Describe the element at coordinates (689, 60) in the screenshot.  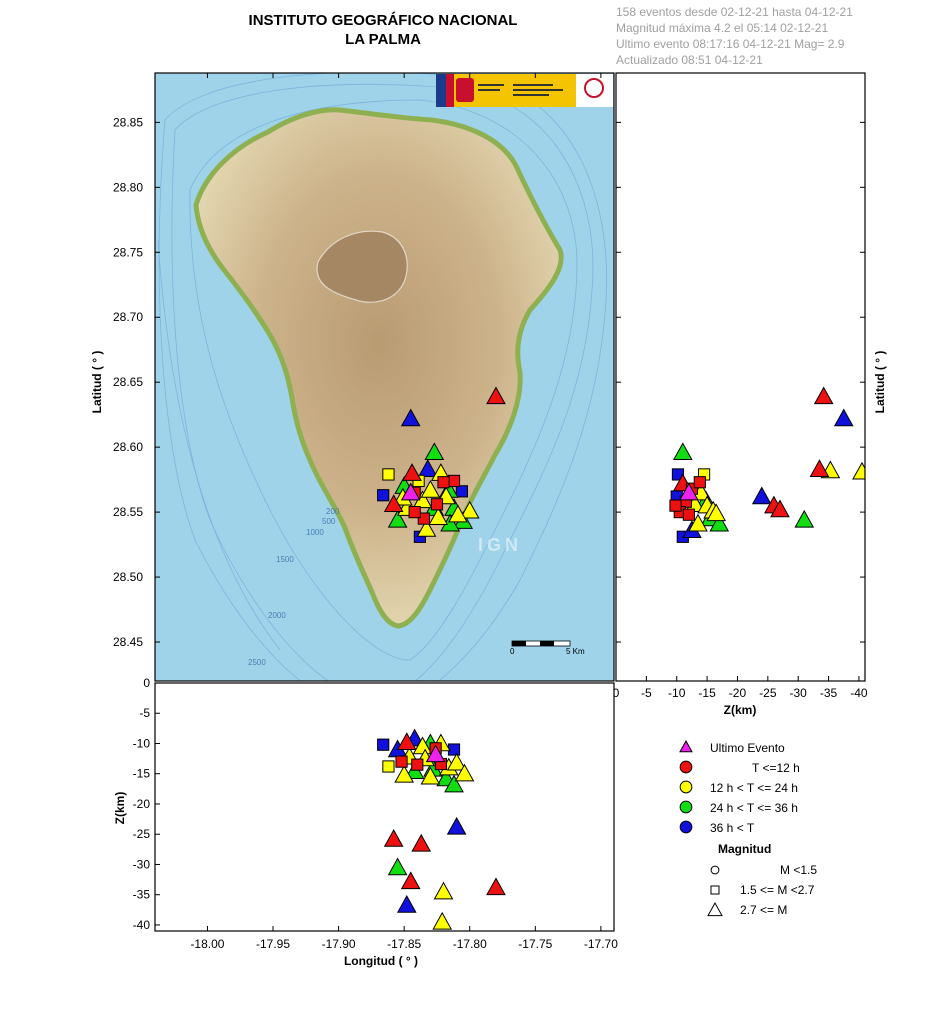
I see `info-updated: Actualizado 08:51 04-12-21` at that location.